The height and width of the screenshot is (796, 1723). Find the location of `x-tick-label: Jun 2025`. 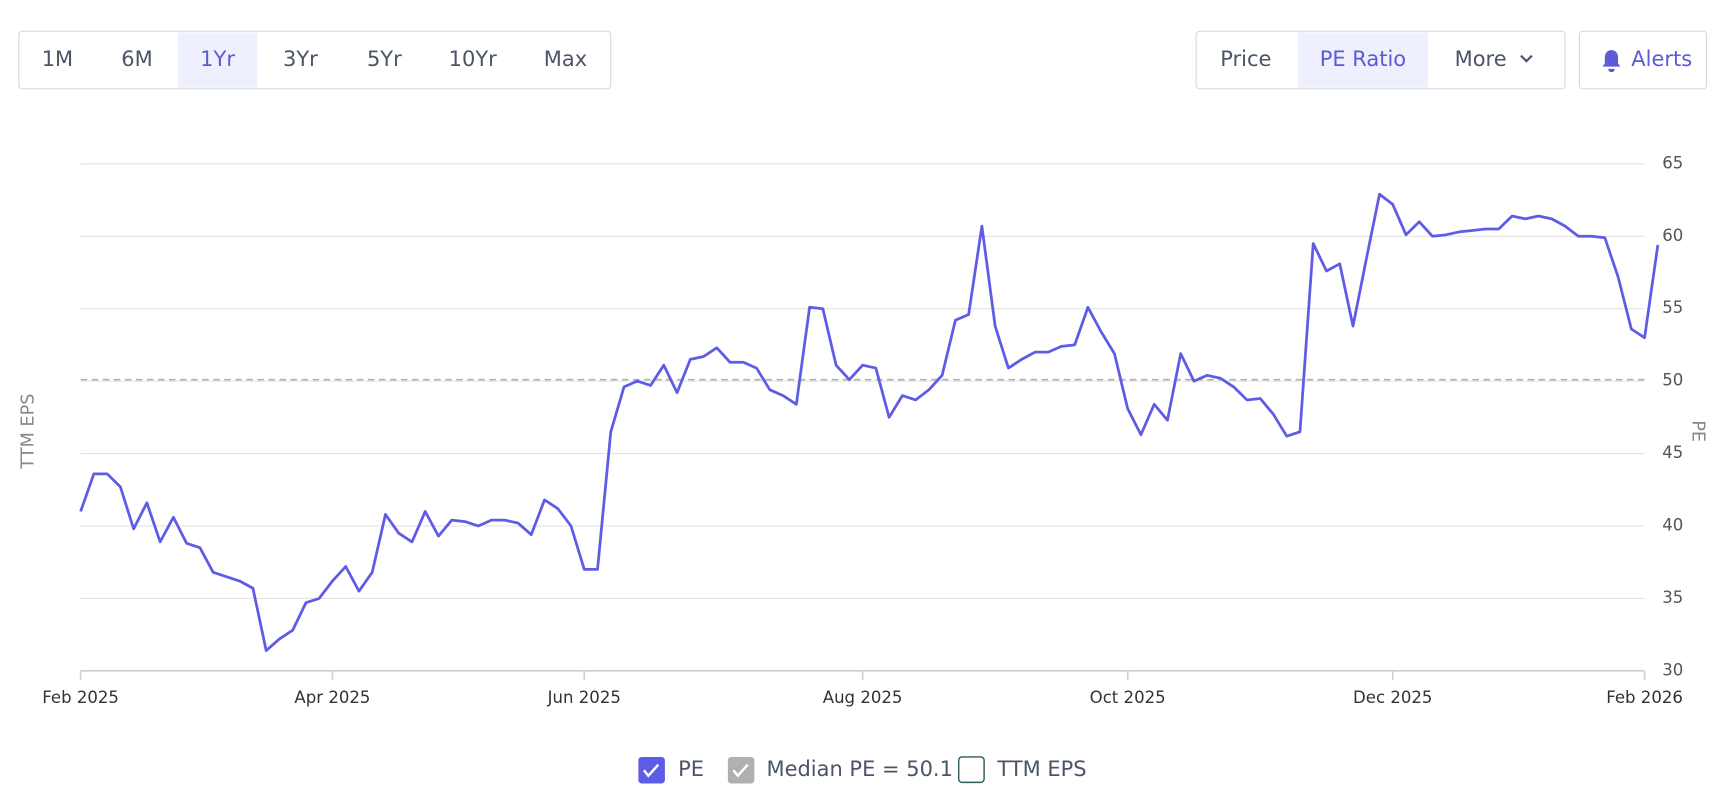

x-tick-label: Jun 2025 is located at coordinates (584, 697).